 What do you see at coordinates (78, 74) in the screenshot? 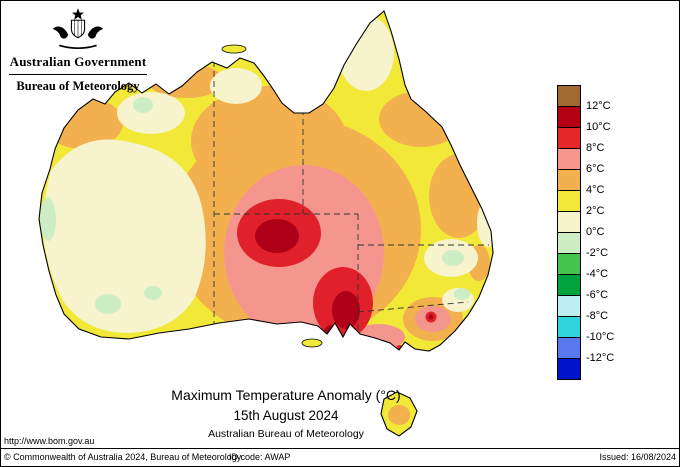
I see `header-divider` at bounding box center [78, 74].